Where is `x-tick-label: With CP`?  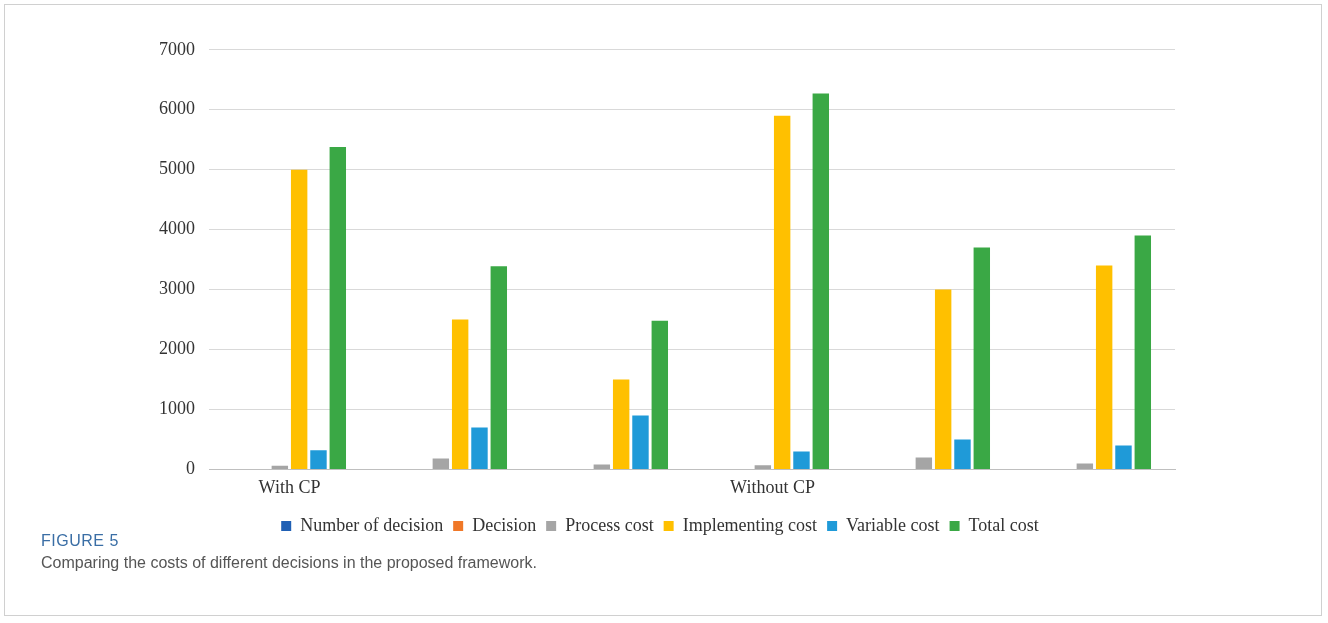
x-tick-label: With CP is located at coordinates (289, 486).